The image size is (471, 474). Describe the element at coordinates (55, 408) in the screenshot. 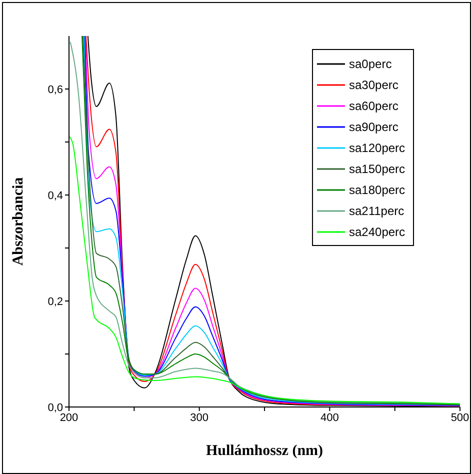

I see `y-tick-label: 0,0` at that location.